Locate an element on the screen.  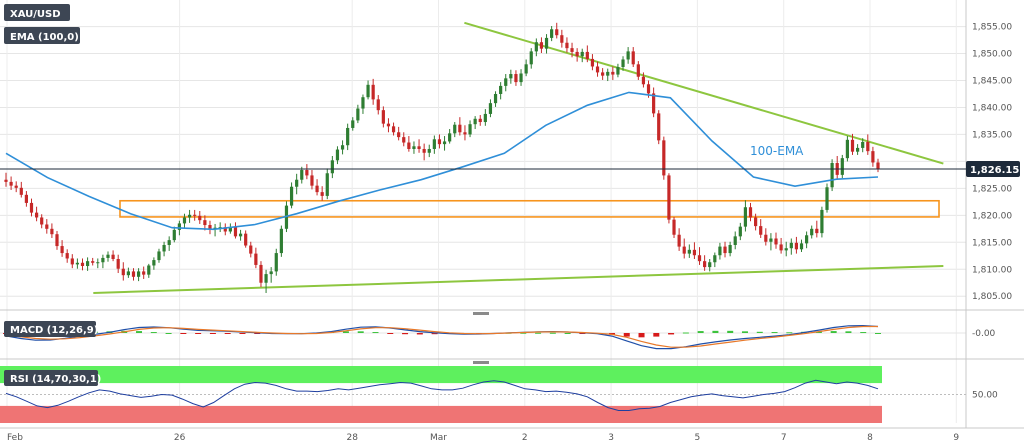
x-tick-label: 2 is located at coordinates (525, 438).